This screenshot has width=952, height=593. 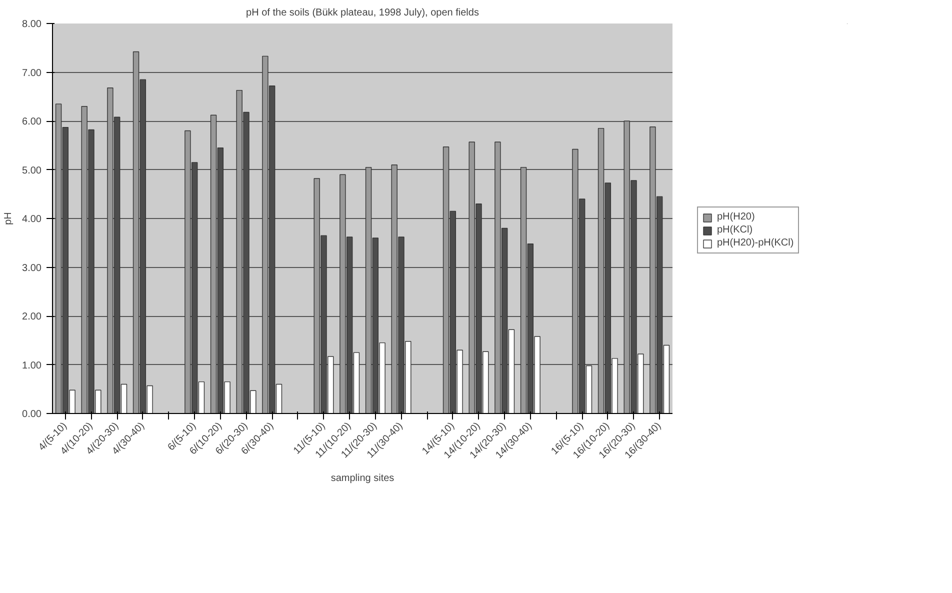 I want to click on y-tick-label: 7.00, so click(x=32, y=73).